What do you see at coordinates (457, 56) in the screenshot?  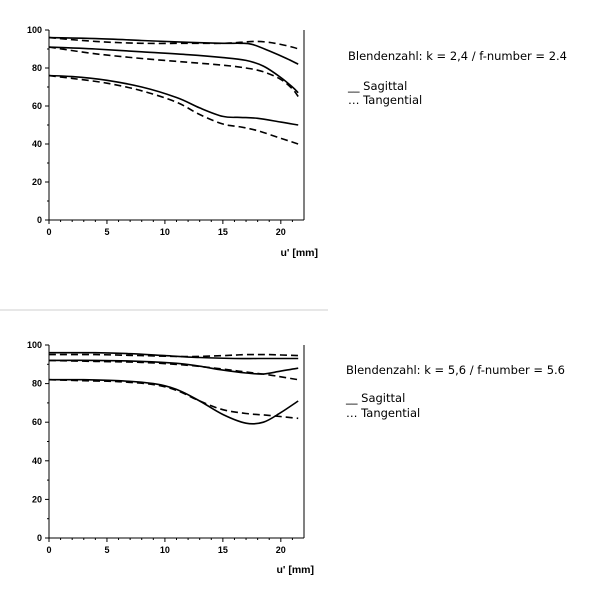 I see `f-number-annotation: Blendenzahl: k = 2,4 / f-number = 2.4` at bounding box center [457, 56].